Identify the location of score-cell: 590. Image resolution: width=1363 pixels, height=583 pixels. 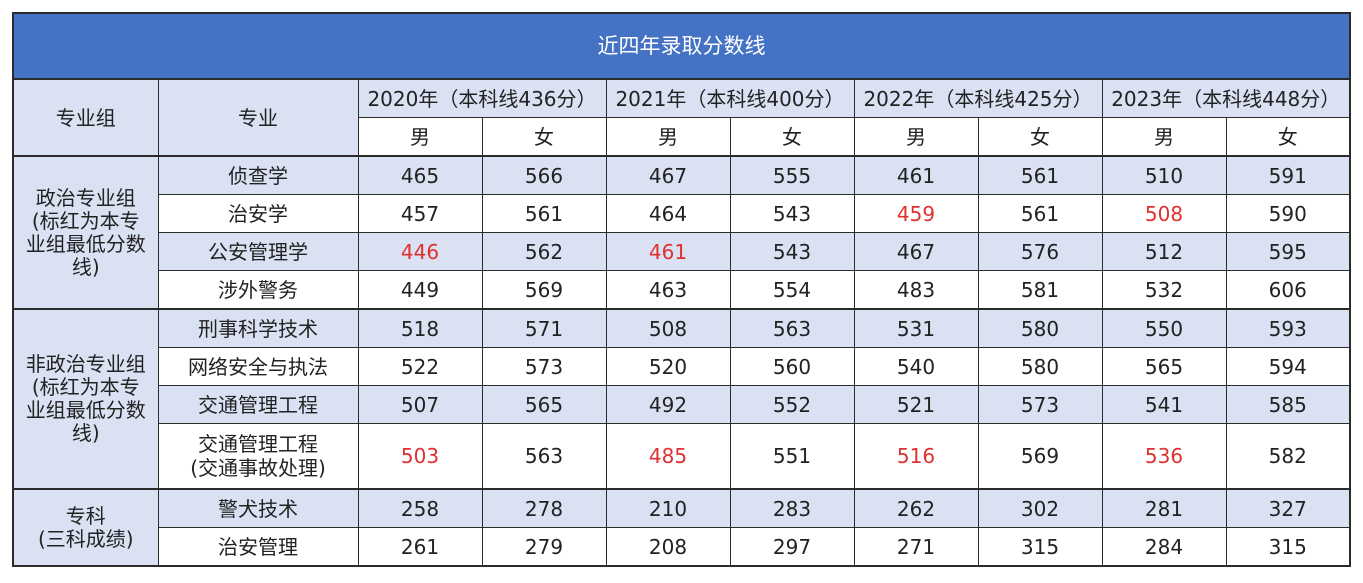
(1288, 213).